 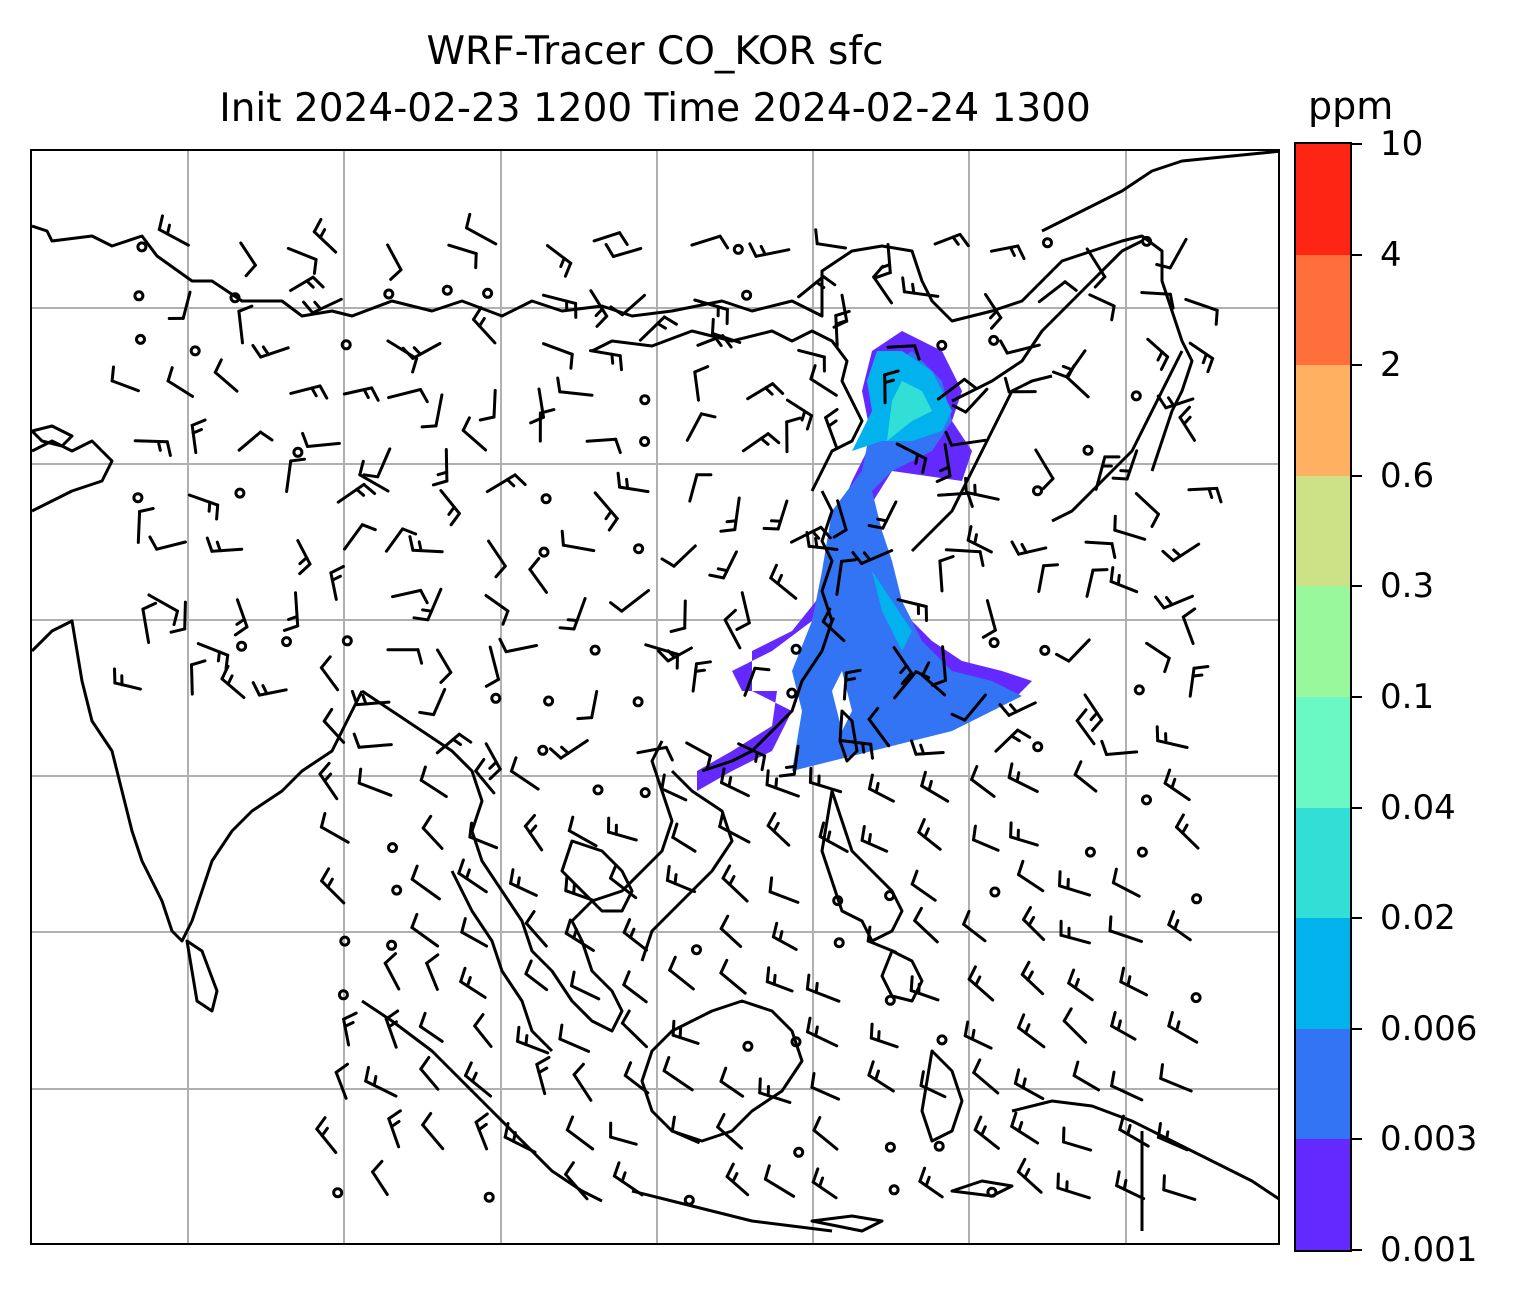 What do you see at coordinates (1407, 697) in the screenshot?
I see `colorbar-tick-label: 0.1` at bounding box center [1407, 697].